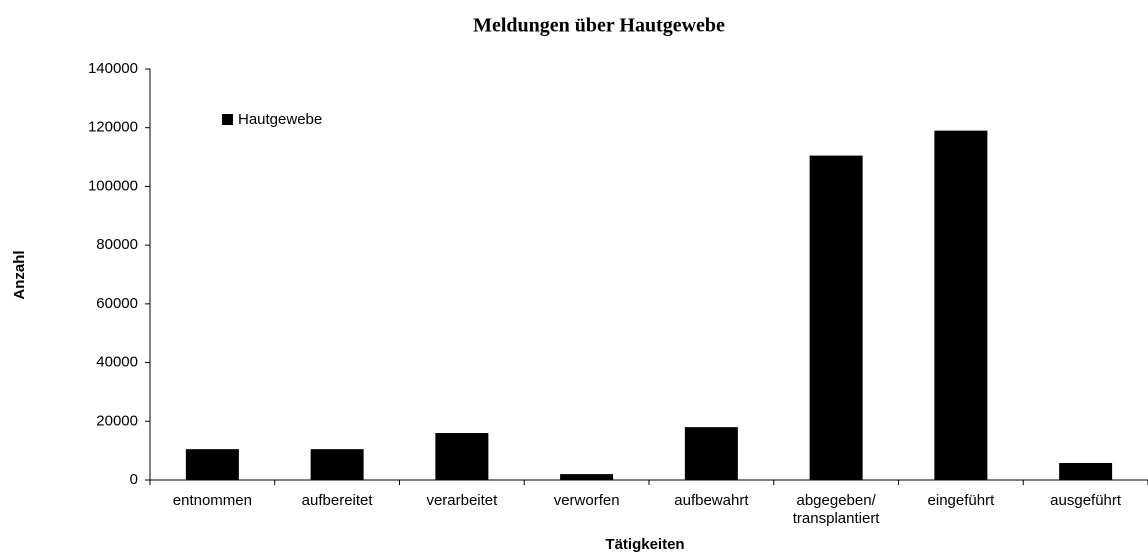 The width and height of the screenshot is (1148, 554). Describe the element at coordinates (462, 500) in the screenshot. I see `x-tick-label: verarbeitet` at that location.